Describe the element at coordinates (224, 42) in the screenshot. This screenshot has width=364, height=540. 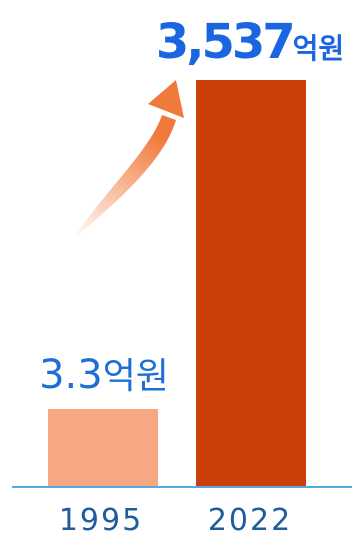
I see `value-label-2022-number: 3,537` at that location.